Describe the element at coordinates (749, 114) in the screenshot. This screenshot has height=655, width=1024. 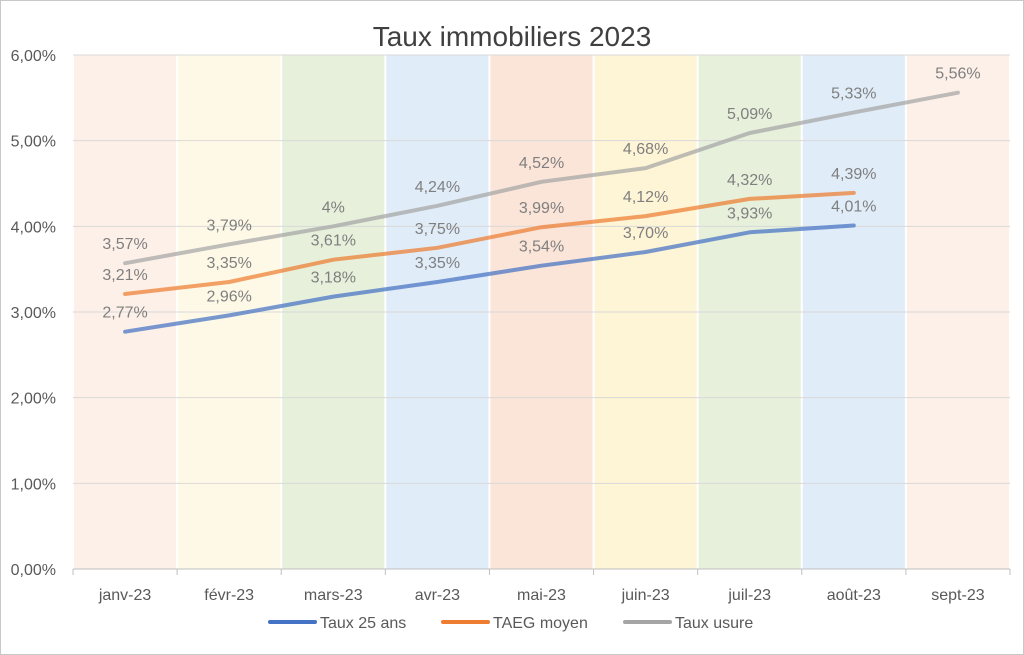
I see `data-label: 5,09%` at that location.